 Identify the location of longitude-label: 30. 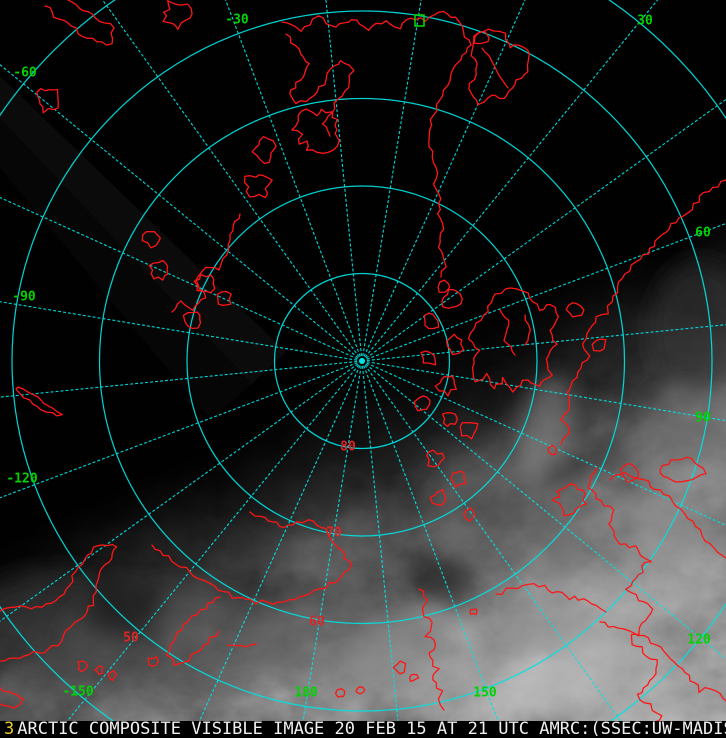
(645, 21).